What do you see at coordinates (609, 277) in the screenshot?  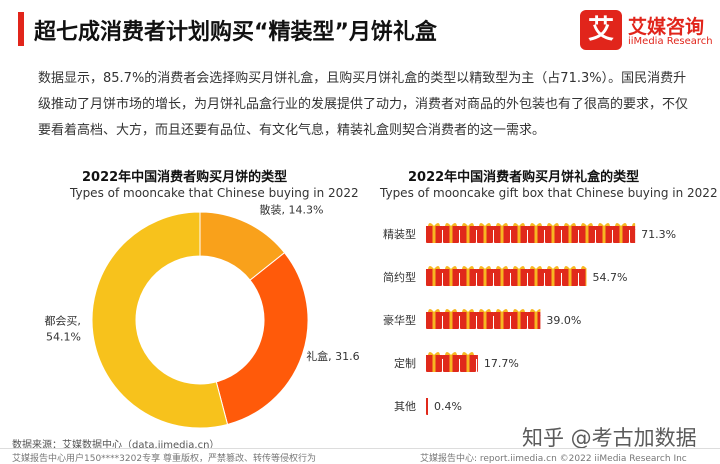 I see `bar-value-label: 54.7%` at bounding box center [609, 277].